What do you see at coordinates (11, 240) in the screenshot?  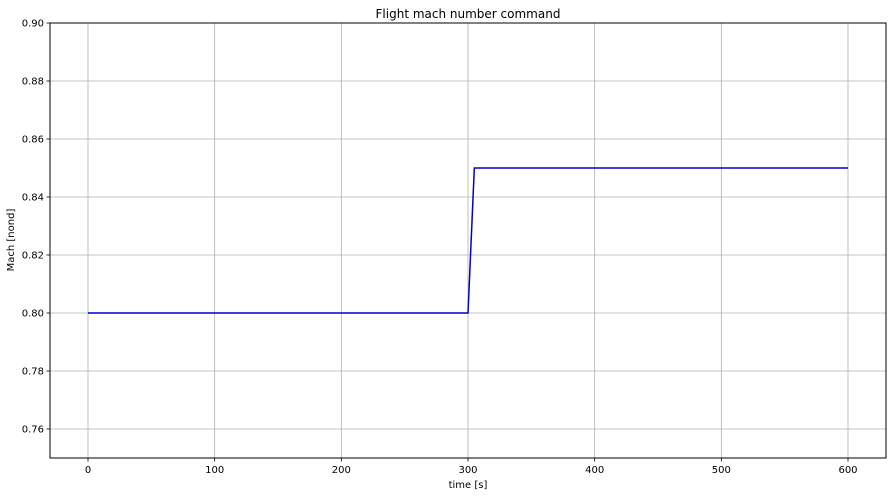 I see `y-axis-label: Mach [nond]` at bounding box center [11, 240].